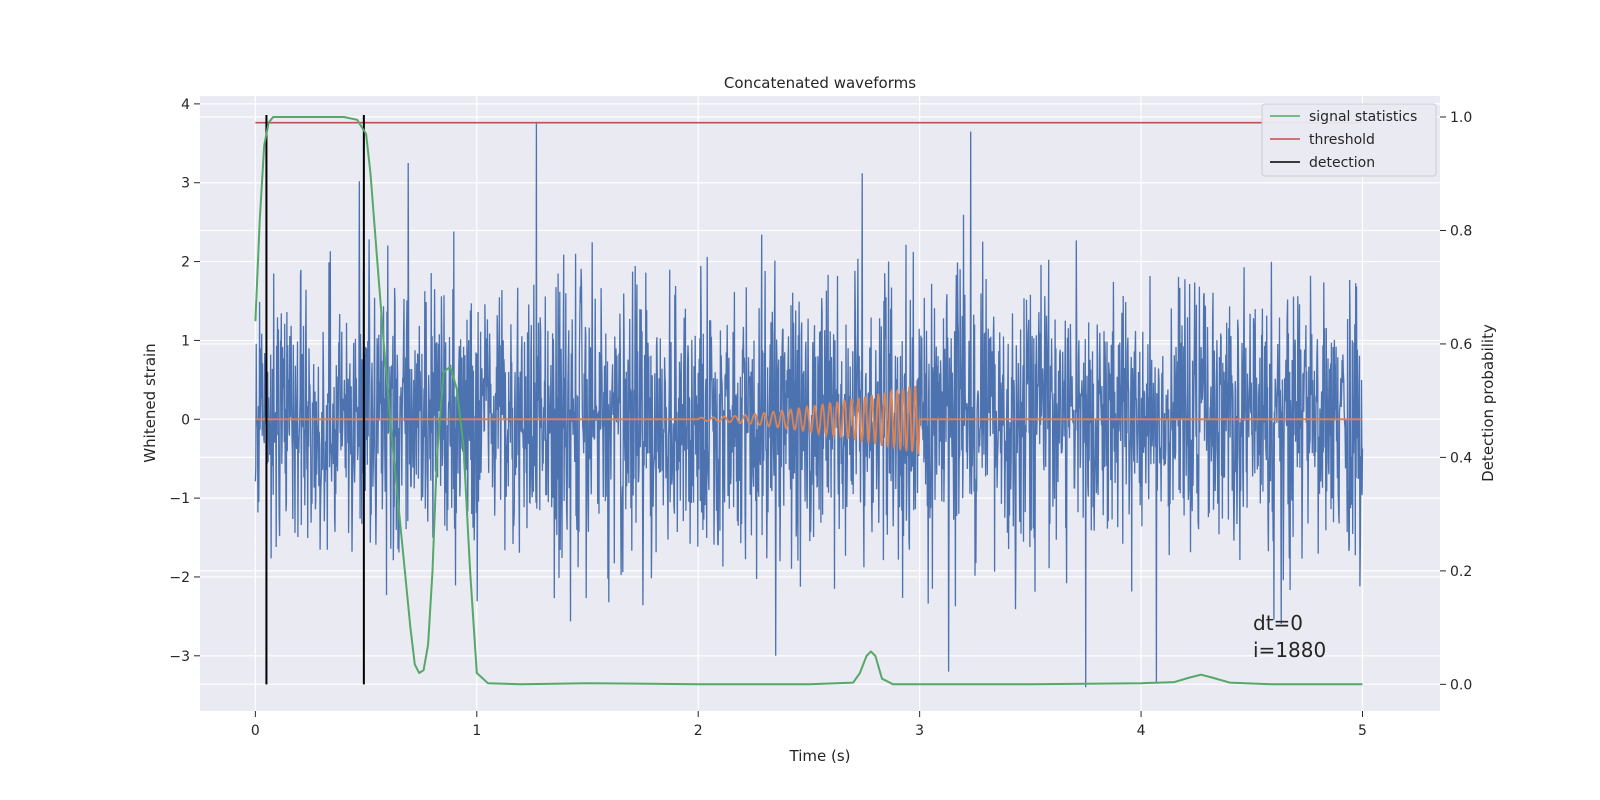 The height and width of the screenshot is (800, 1600). I want to click on y2-tick-label: 0.4, so click(1461, 458).